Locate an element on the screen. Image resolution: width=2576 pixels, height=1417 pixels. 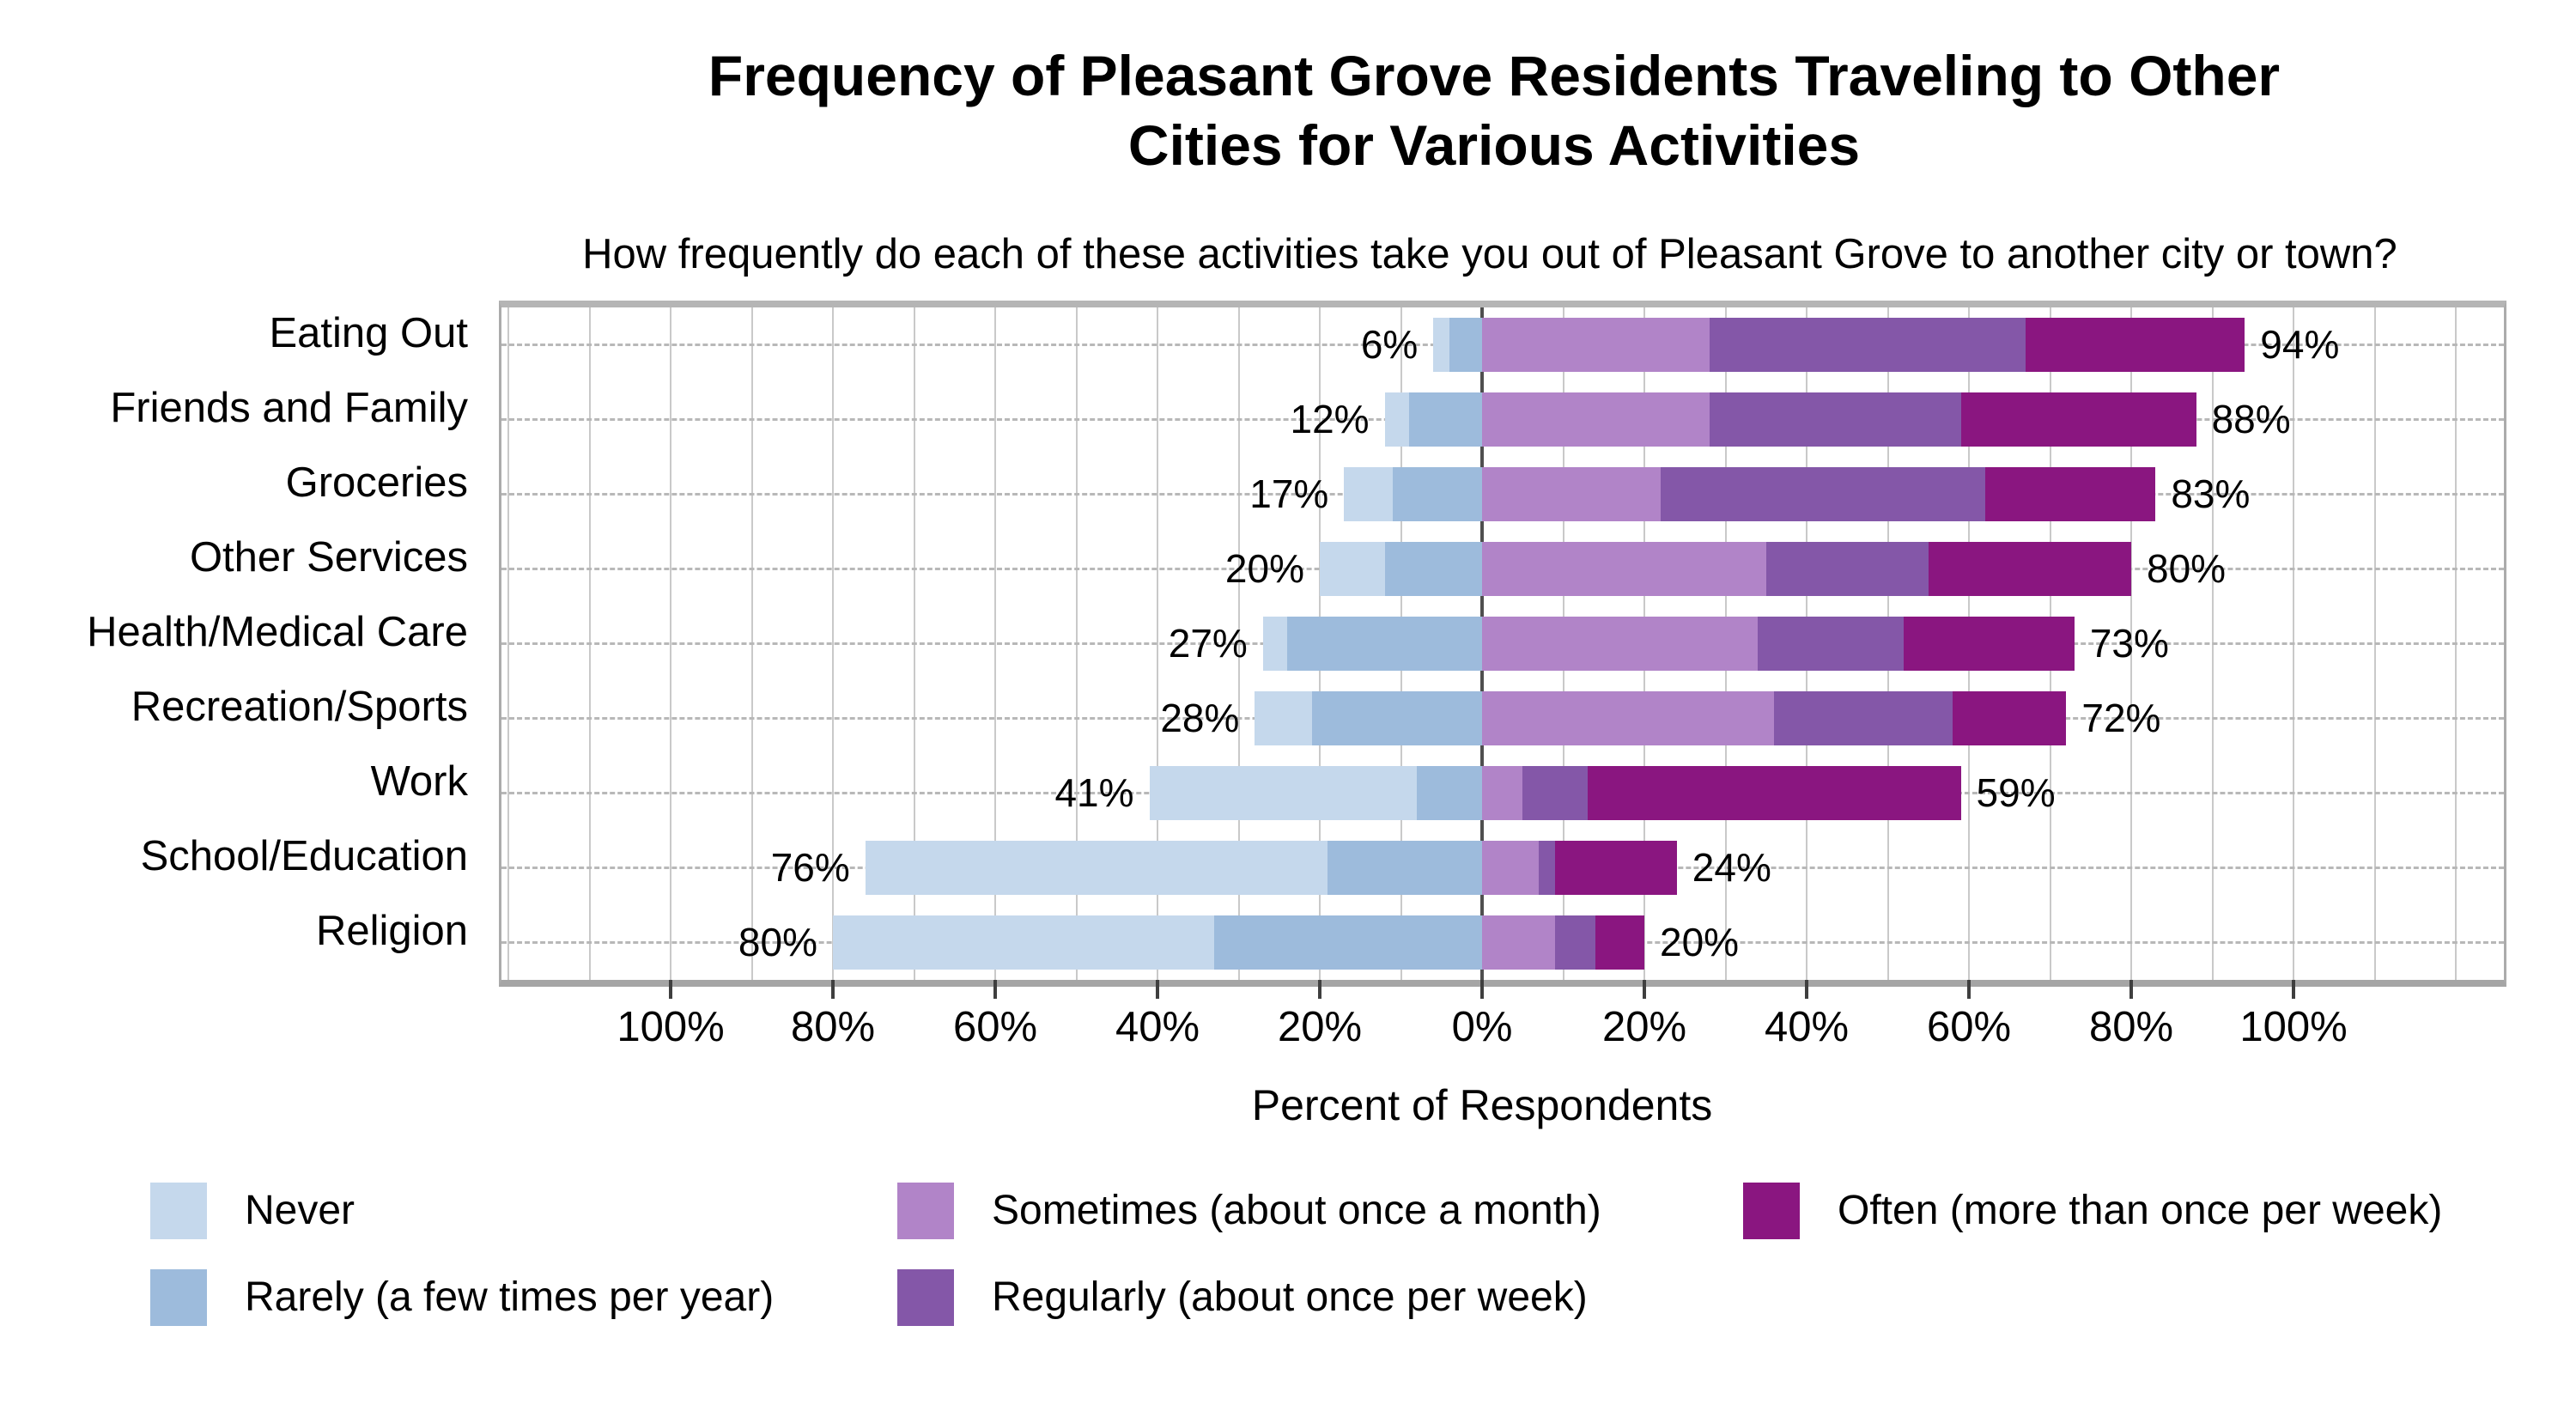
category-label: Eating Out is located at coordinates (368, 332).